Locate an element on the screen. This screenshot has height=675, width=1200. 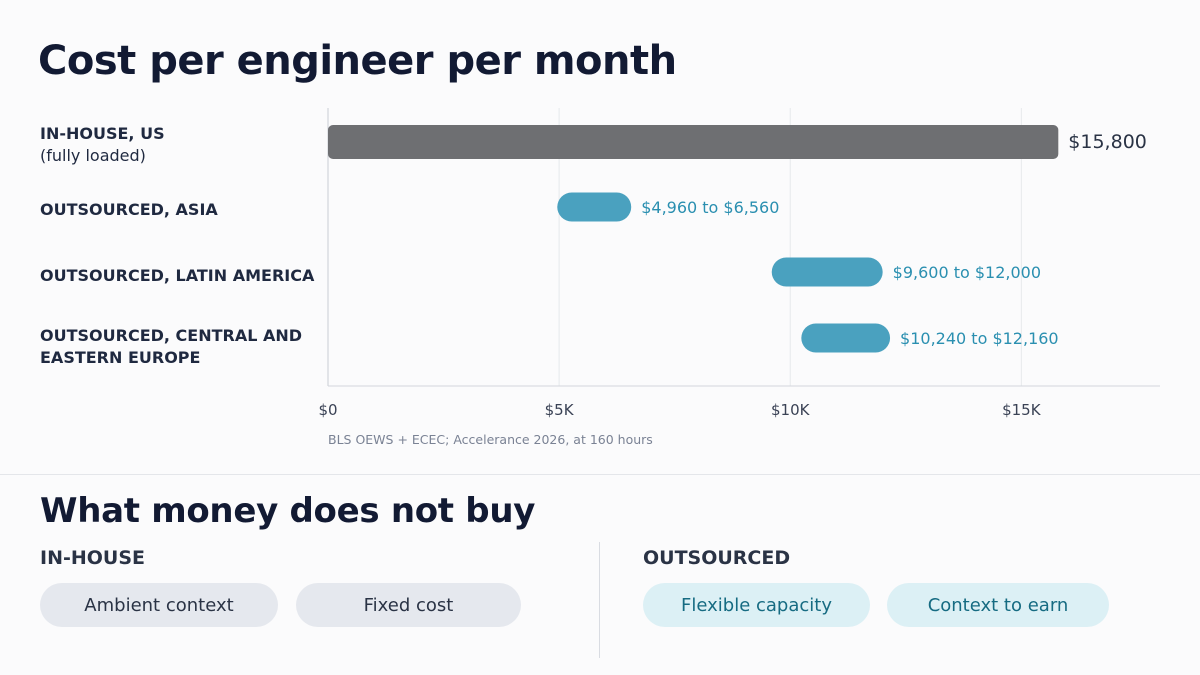
row-label-inhouse-us: IN-HOUSE, US (fully loaded) is located at coordinates (180, 145).